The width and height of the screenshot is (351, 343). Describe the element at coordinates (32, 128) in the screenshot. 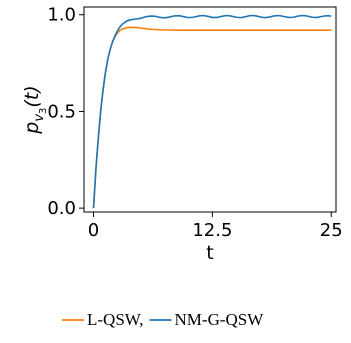

I see `y-axis-label-main: p` at that location.